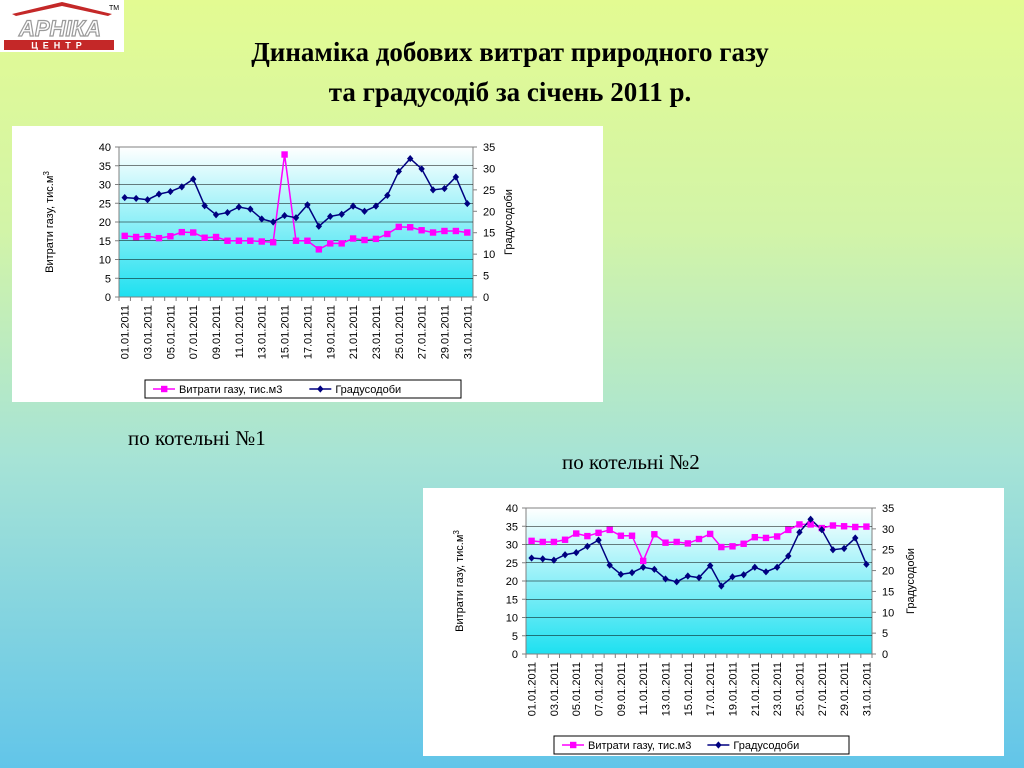 This screenshot has width=1024, height=768. Describe the element at coordinates (733, 689) in the screenshot. I see `x-tick-label: 19.01.2011` at that location.